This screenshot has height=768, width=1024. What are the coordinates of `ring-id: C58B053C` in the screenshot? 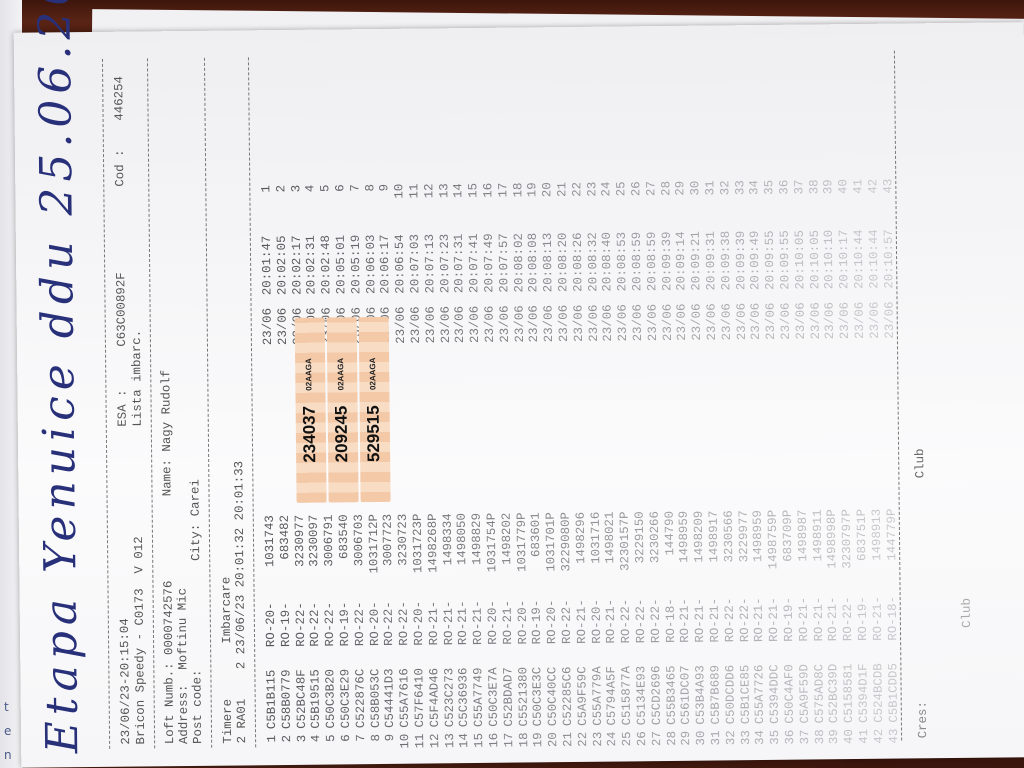 It's located at (375, 698).